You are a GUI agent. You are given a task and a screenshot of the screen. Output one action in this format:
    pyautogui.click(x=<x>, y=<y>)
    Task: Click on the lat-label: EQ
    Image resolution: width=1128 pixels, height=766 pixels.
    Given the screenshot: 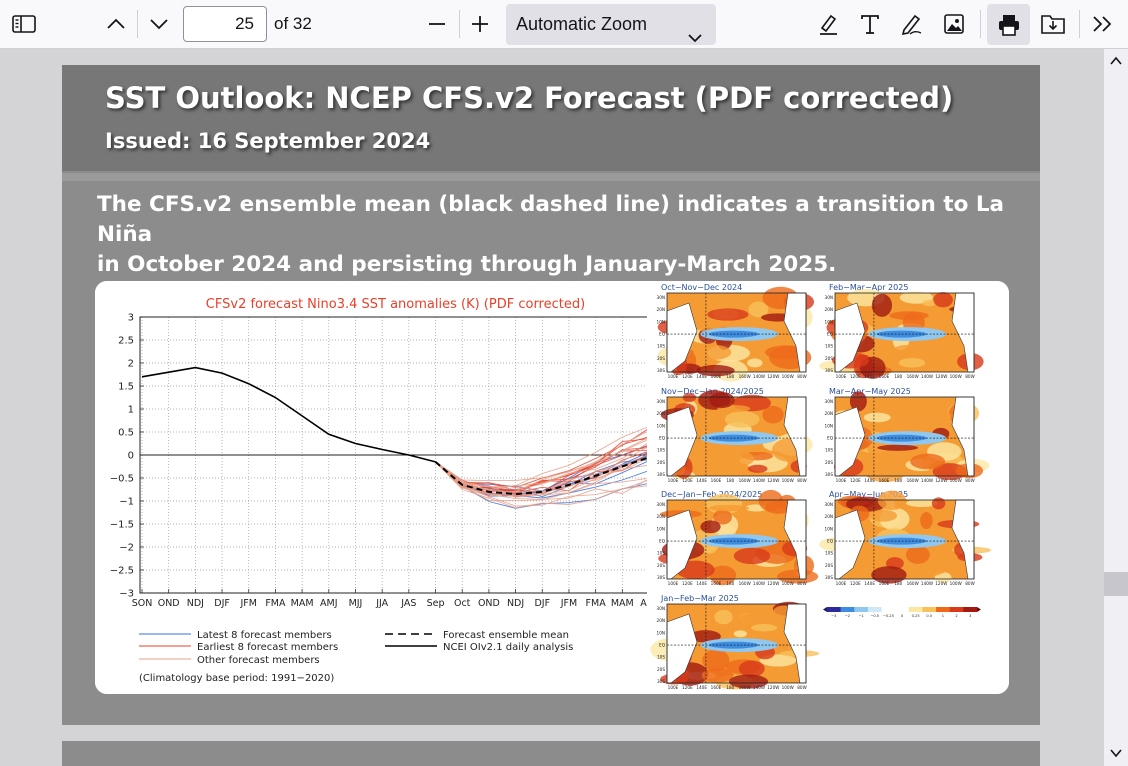 What is the action you would take?
    pyautogui.click(x=662, y=334)
    